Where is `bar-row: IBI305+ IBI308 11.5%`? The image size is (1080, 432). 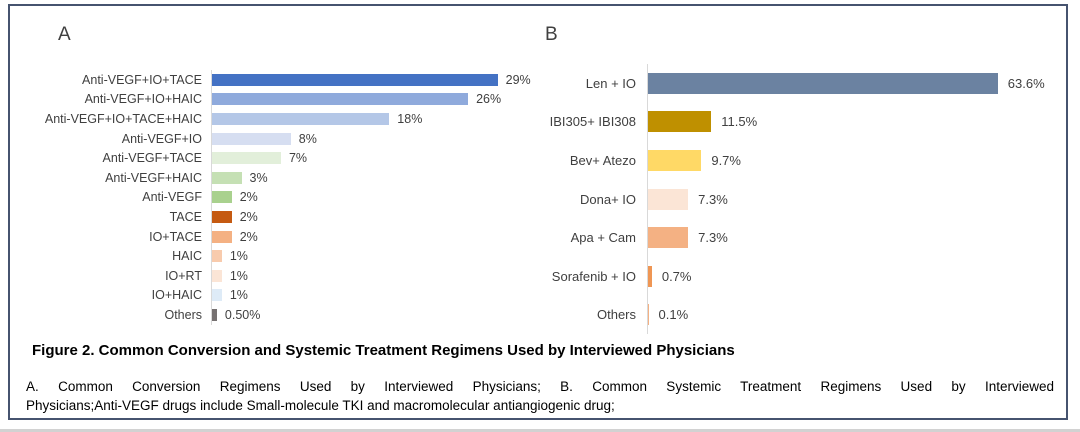 bar-row: IBI305+ IBI308 11.5% is located at coordinates (803, 122).